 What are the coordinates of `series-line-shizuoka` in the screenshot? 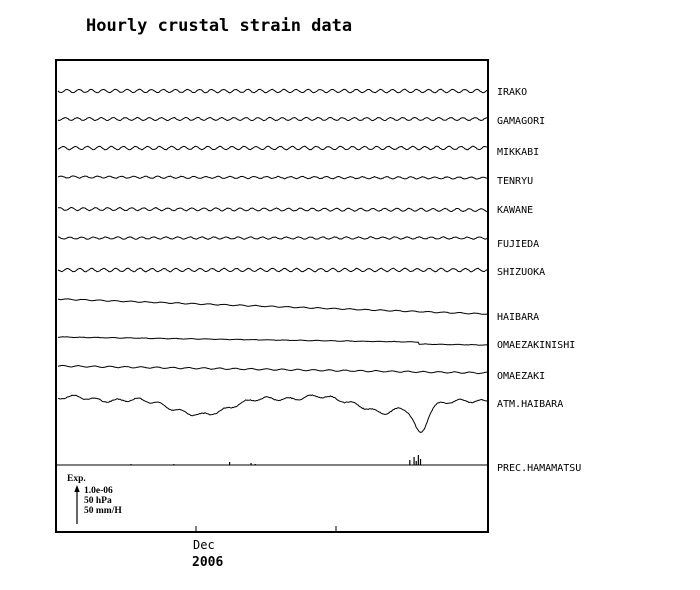 It's located at (272, 270).